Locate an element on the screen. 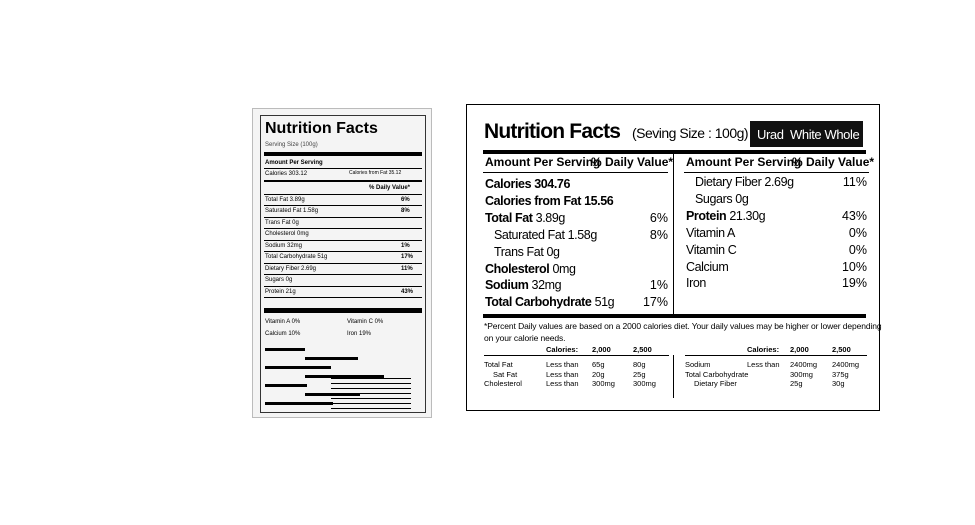  row-dv: 10% is located at coordinates (854, 266).